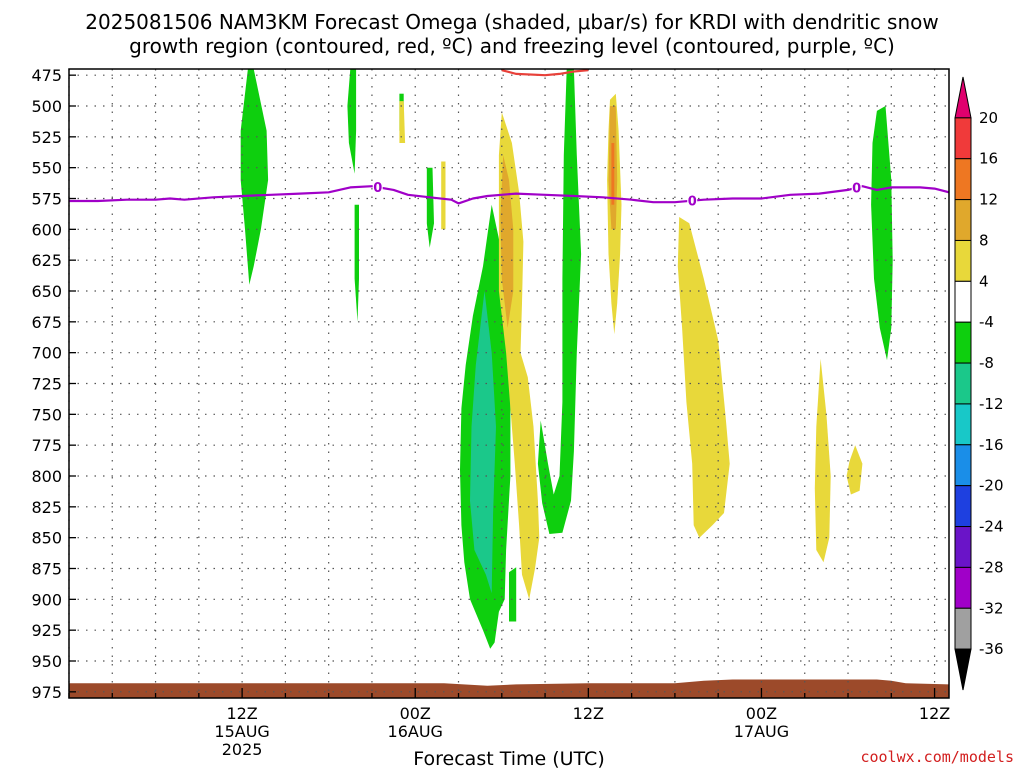  Describe the element at coordinates (46, 322) in the screenshot. I see `y-tick-label: 675` at that location.